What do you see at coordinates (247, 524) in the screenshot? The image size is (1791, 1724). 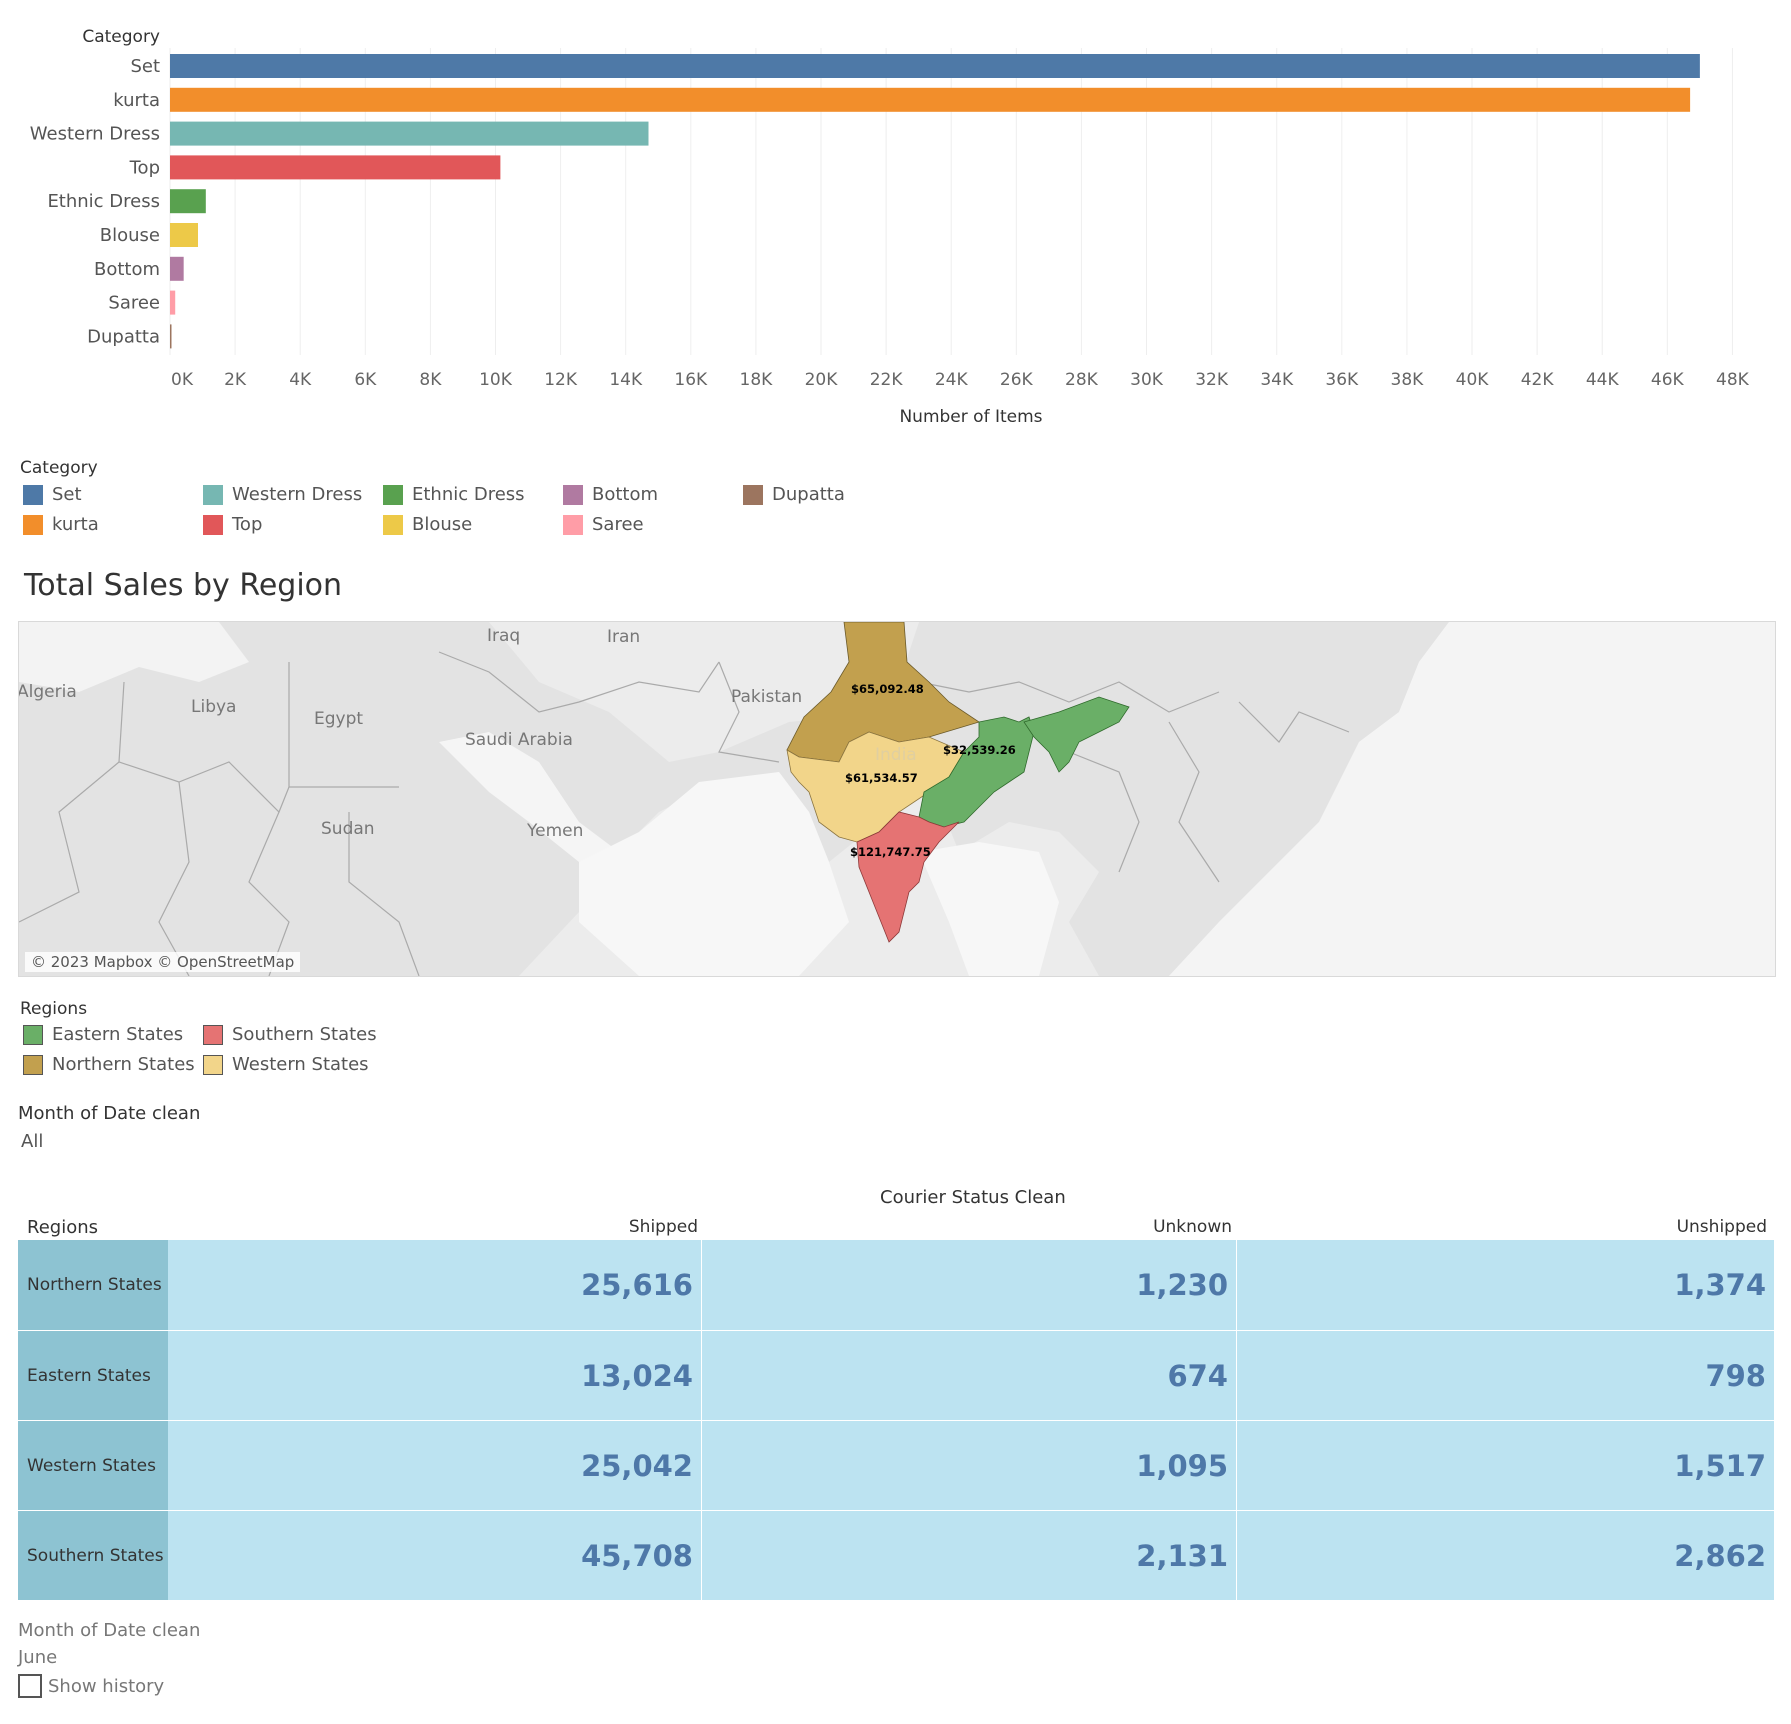 I see `legend-label: Top` at bounding box center [247, 524].